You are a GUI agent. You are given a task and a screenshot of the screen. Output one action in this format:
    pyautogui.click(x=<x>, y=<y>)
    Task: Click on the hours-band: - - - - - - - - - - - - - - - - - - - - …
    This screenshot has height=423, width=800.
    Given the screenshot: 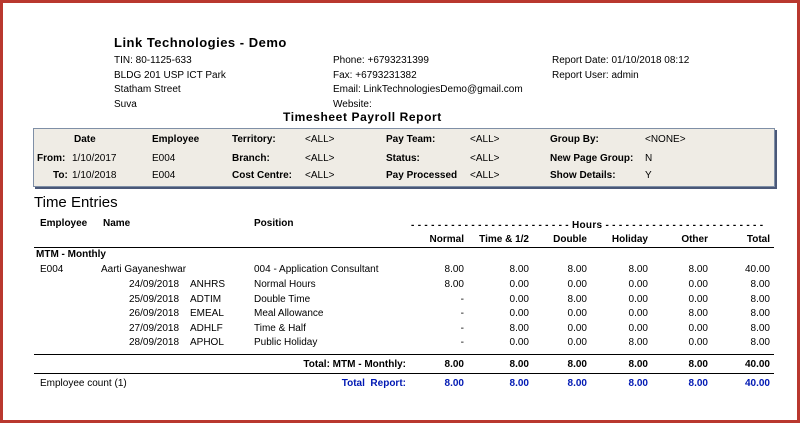 What is the action you would take?
    pyautogui.click(x=587, y=225)
    